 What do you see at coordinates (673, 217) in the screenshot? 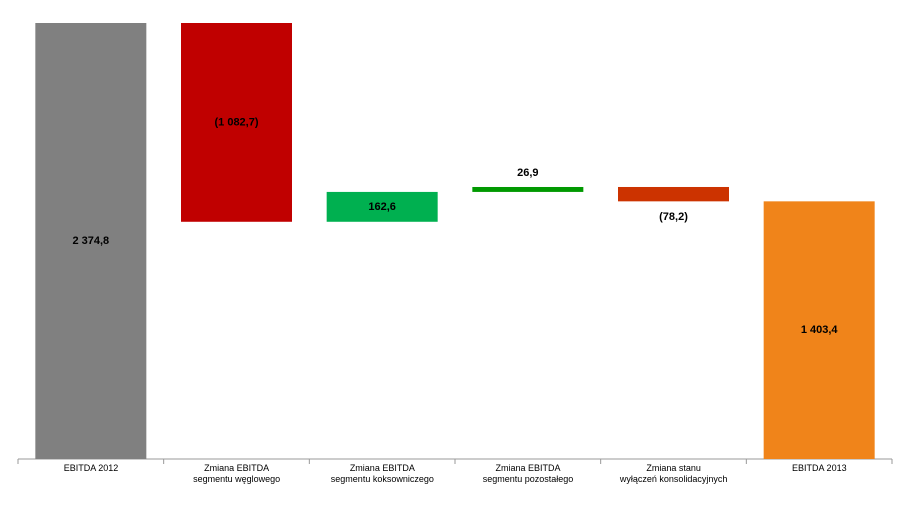
I see `value-label: (78,2)` at bounding box center [673, 217].